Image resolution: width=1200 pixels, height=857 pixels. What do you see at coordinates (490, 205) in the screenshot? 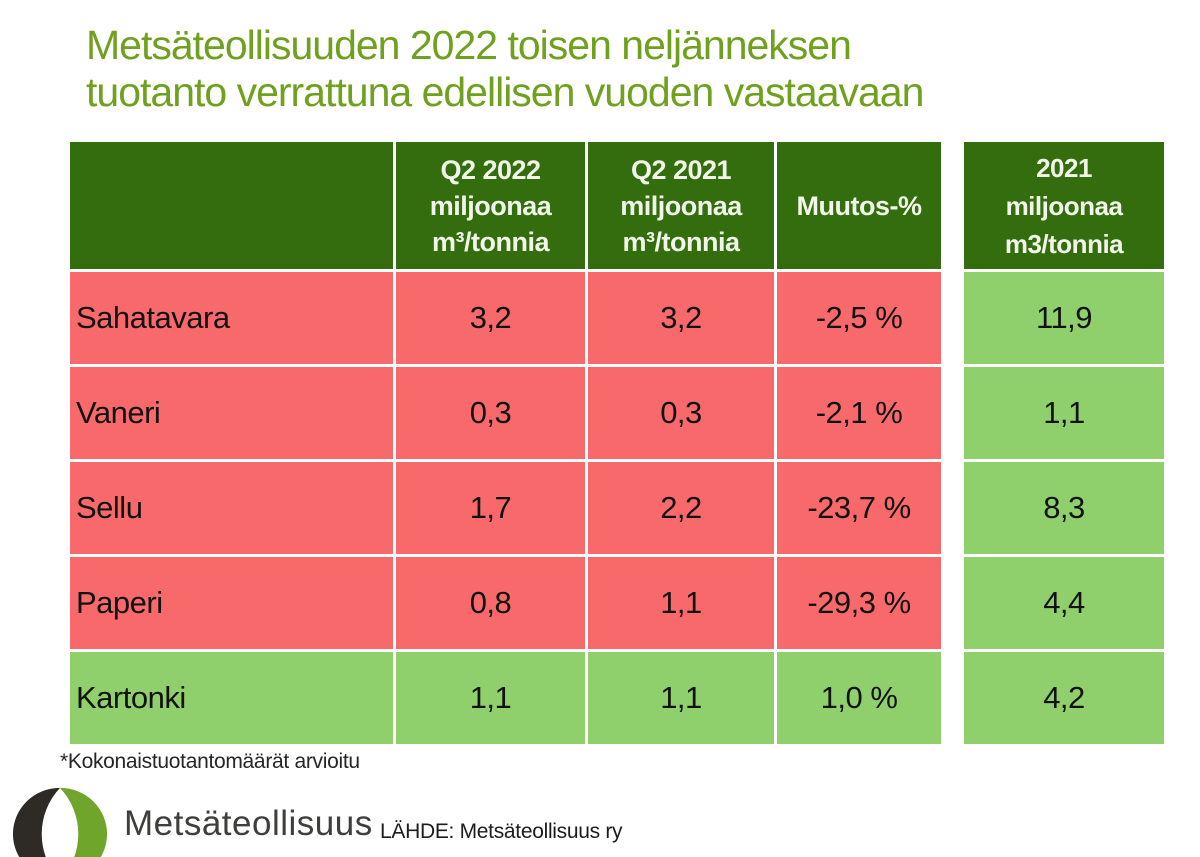
I see `header-cell-q2-2022: Q2 2022 miljoonaa m³/tonnia` at bounding box center [490, 205].